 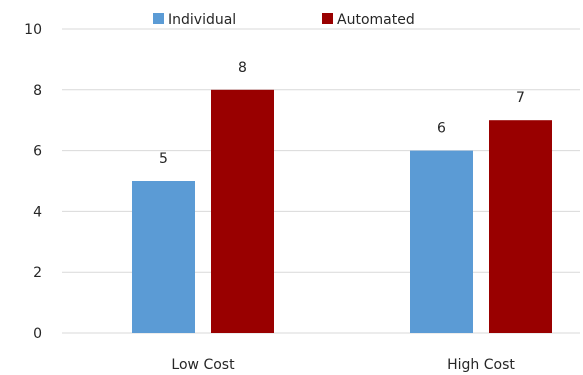 I want to click on legend: Individual Automated, so click(x=284, y=20).